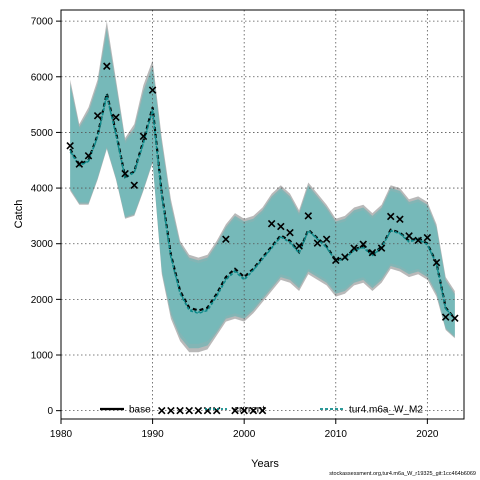 The width and height of the screenshot is (480, 480). I want to click on x-tick-label: 1990, so click(152, 434).